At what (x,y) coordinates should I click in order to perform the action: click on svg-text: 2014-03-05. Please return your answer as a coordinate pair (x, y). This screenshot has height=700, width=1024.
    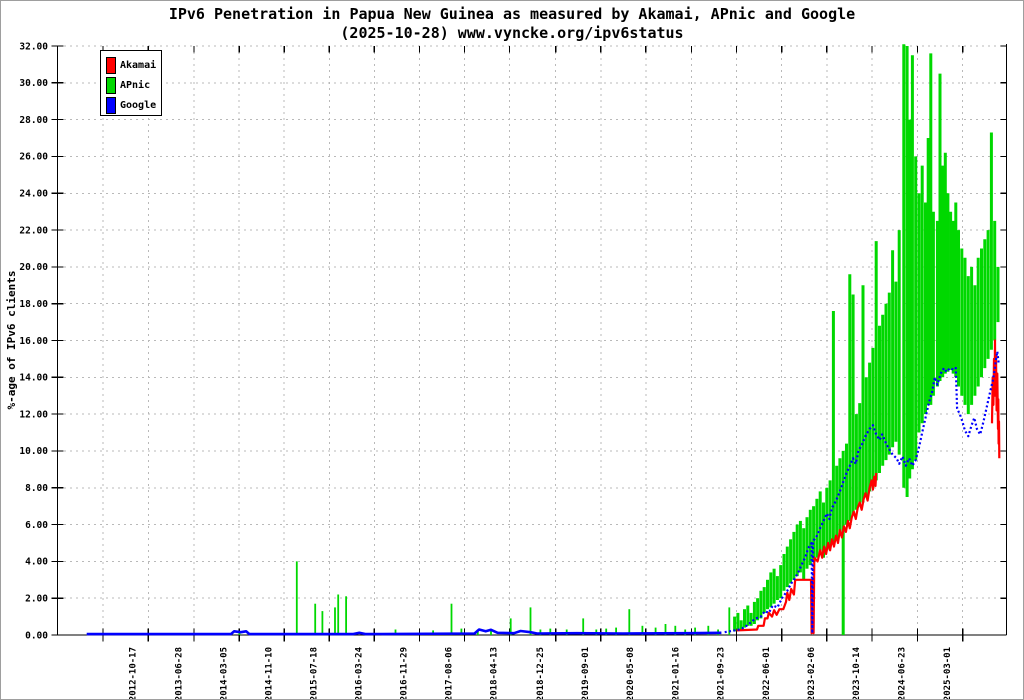
    Looking at the image, I should click on (224, 673).